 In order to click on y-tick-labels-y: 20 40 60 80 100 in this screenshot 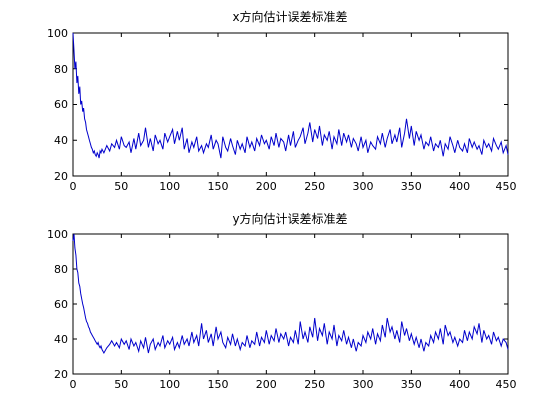, I will do `click(57, 304)`.